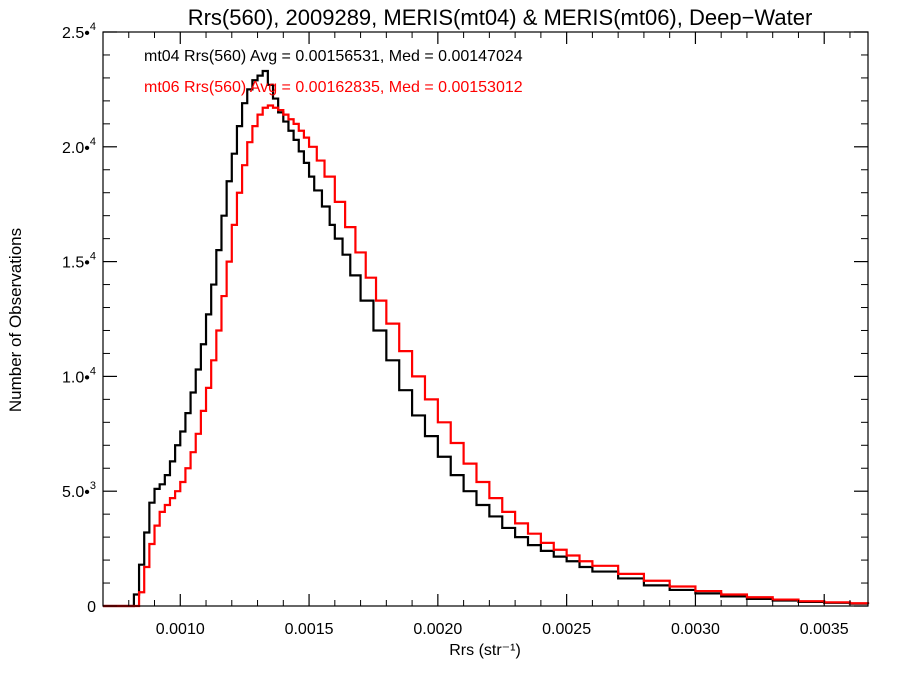 This screenshot has height=680, width=900. I want to click on y-tick-label: 1.0•4, so click(79, 375).